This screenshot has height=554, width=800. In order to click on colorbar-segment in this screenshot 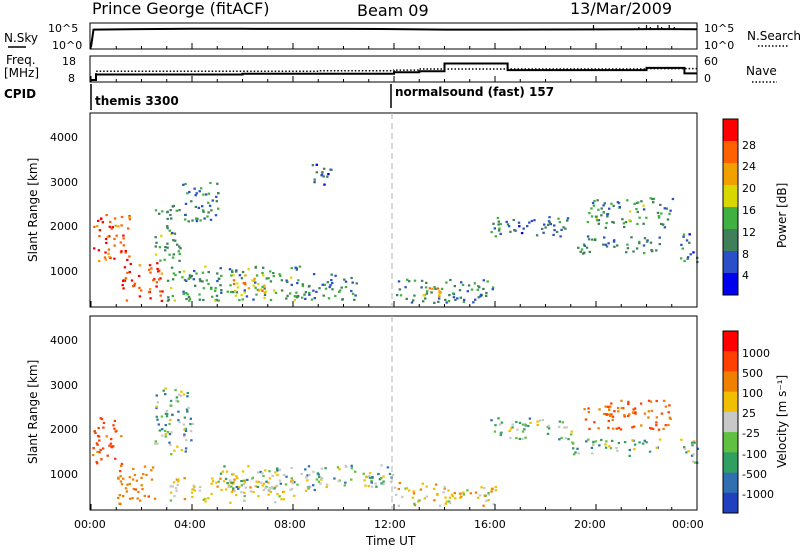, I will do `click(730, 422)`.